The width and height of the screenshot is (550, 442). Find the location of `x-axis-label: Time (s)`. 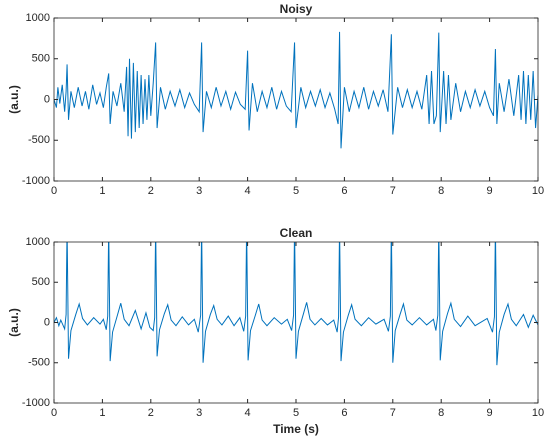

x-axis-label: Time (s) is located at coordinates (296, 429).